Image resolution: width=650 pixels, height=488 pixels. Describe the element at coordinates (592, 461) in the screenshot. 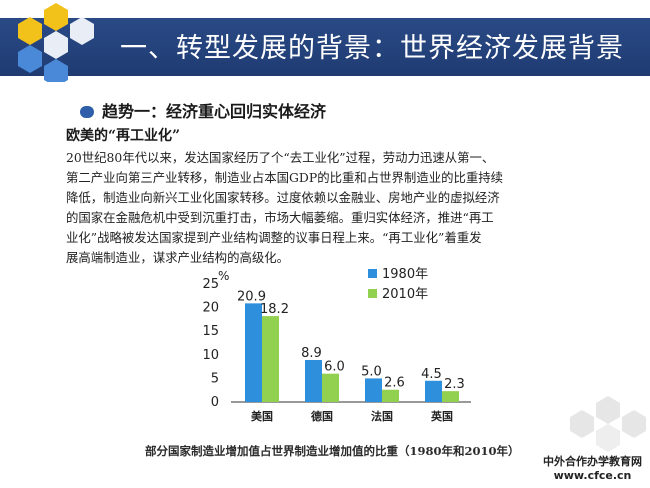

I see `watermark-line-1: 中外合作办学教育网` at that location.